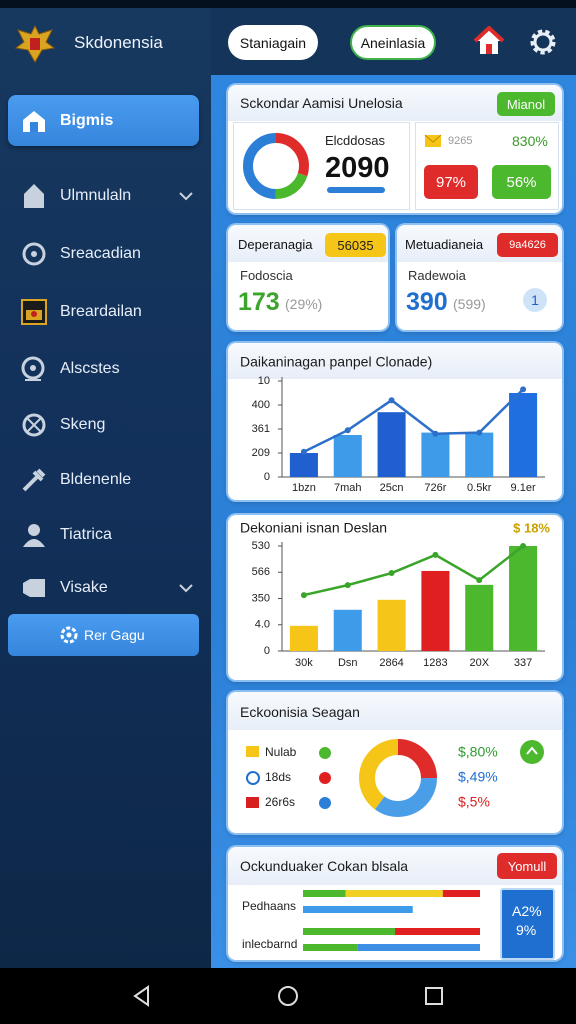 The image size is (576, 1024). What do you see at coordinates (114, 635) in the screenshot?
I see `button-label: Rer Gagu` at bounding box center [114, 635].